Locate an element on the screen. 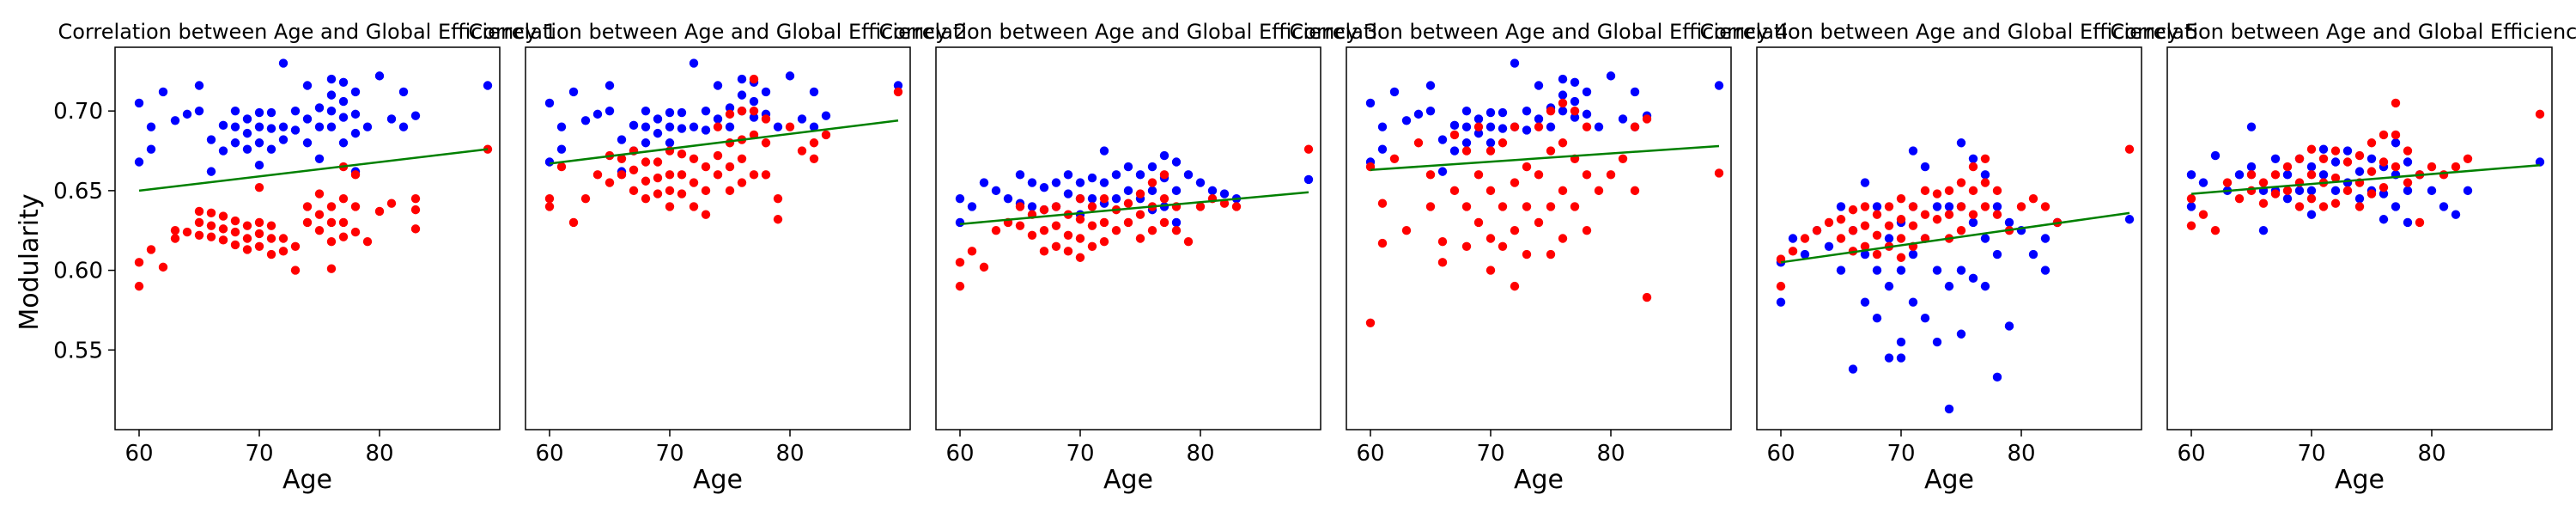 Image resolution: width=2576 pixels, height=519 pixels. x-tick-label: 70 is located at coordinates (1080, 454).